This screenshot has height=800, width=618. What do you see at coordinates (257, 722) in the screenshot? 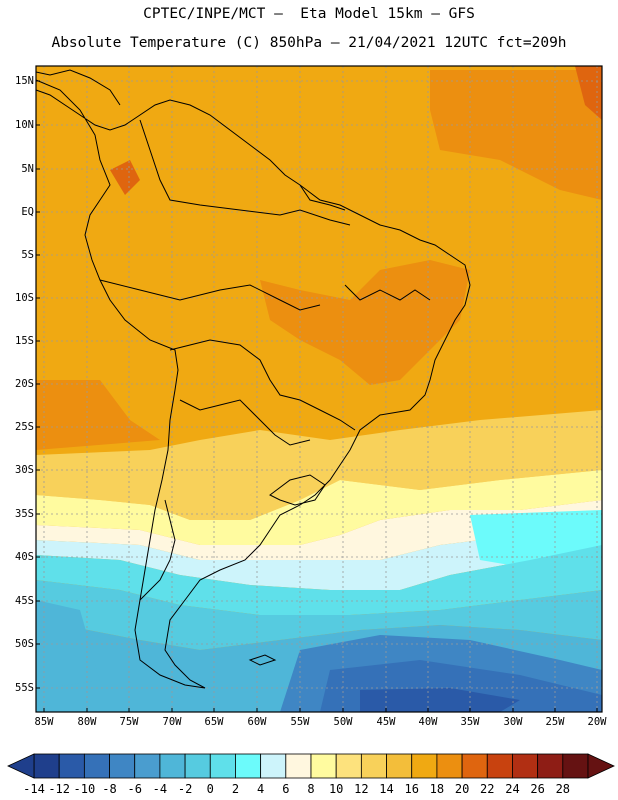
I see `lon-label: 60W` at bounding box center [257, 722].